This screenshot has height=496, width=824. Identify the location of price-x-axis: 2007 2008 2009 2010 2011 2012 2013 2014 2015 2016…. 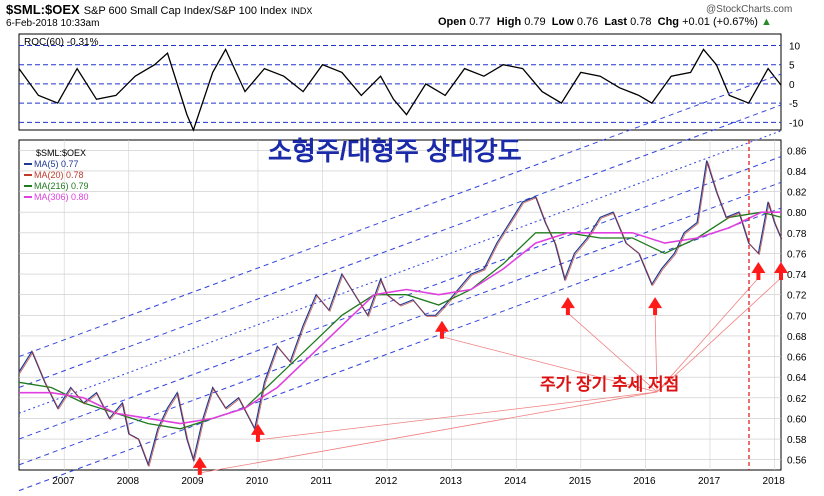
(418, 481).